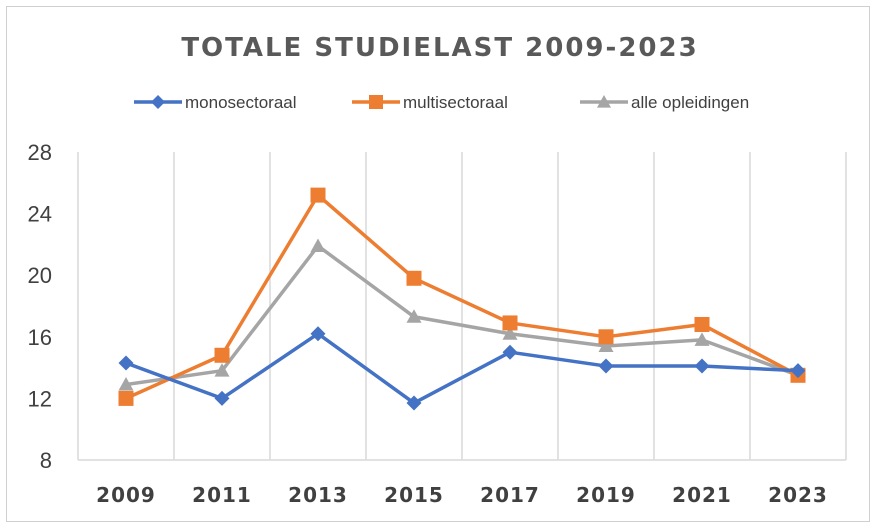  What do you see at coordinates (439, 48) in the screenshot?
I see `chart-title: TOTALE STUDIELAST 2009-2023` at bounding box center [439, 48].